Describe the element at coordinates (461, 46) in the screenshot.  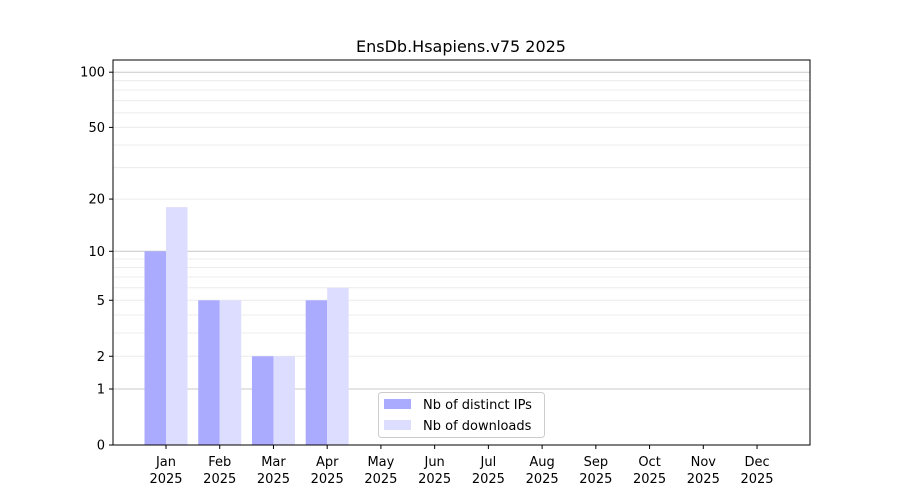
I see `chart-title: EnsDb.Hsapiens.v75 2025` at that location.